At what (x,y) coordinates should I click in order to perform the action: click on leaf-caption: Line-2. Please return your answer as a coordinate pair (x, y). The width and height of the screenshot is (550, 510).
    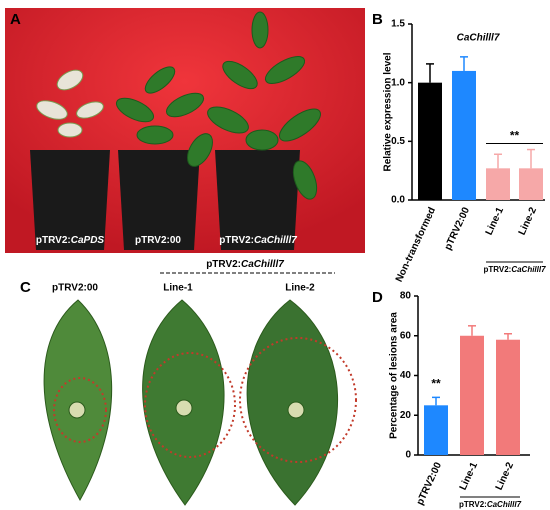
    Looking at the image, I should click on (300, 288).